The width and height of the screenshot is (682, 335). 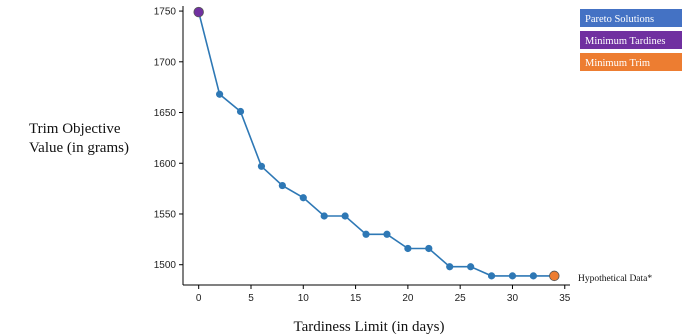 I want to click on y-tick-label: 1750, so click(x=165, y=12).